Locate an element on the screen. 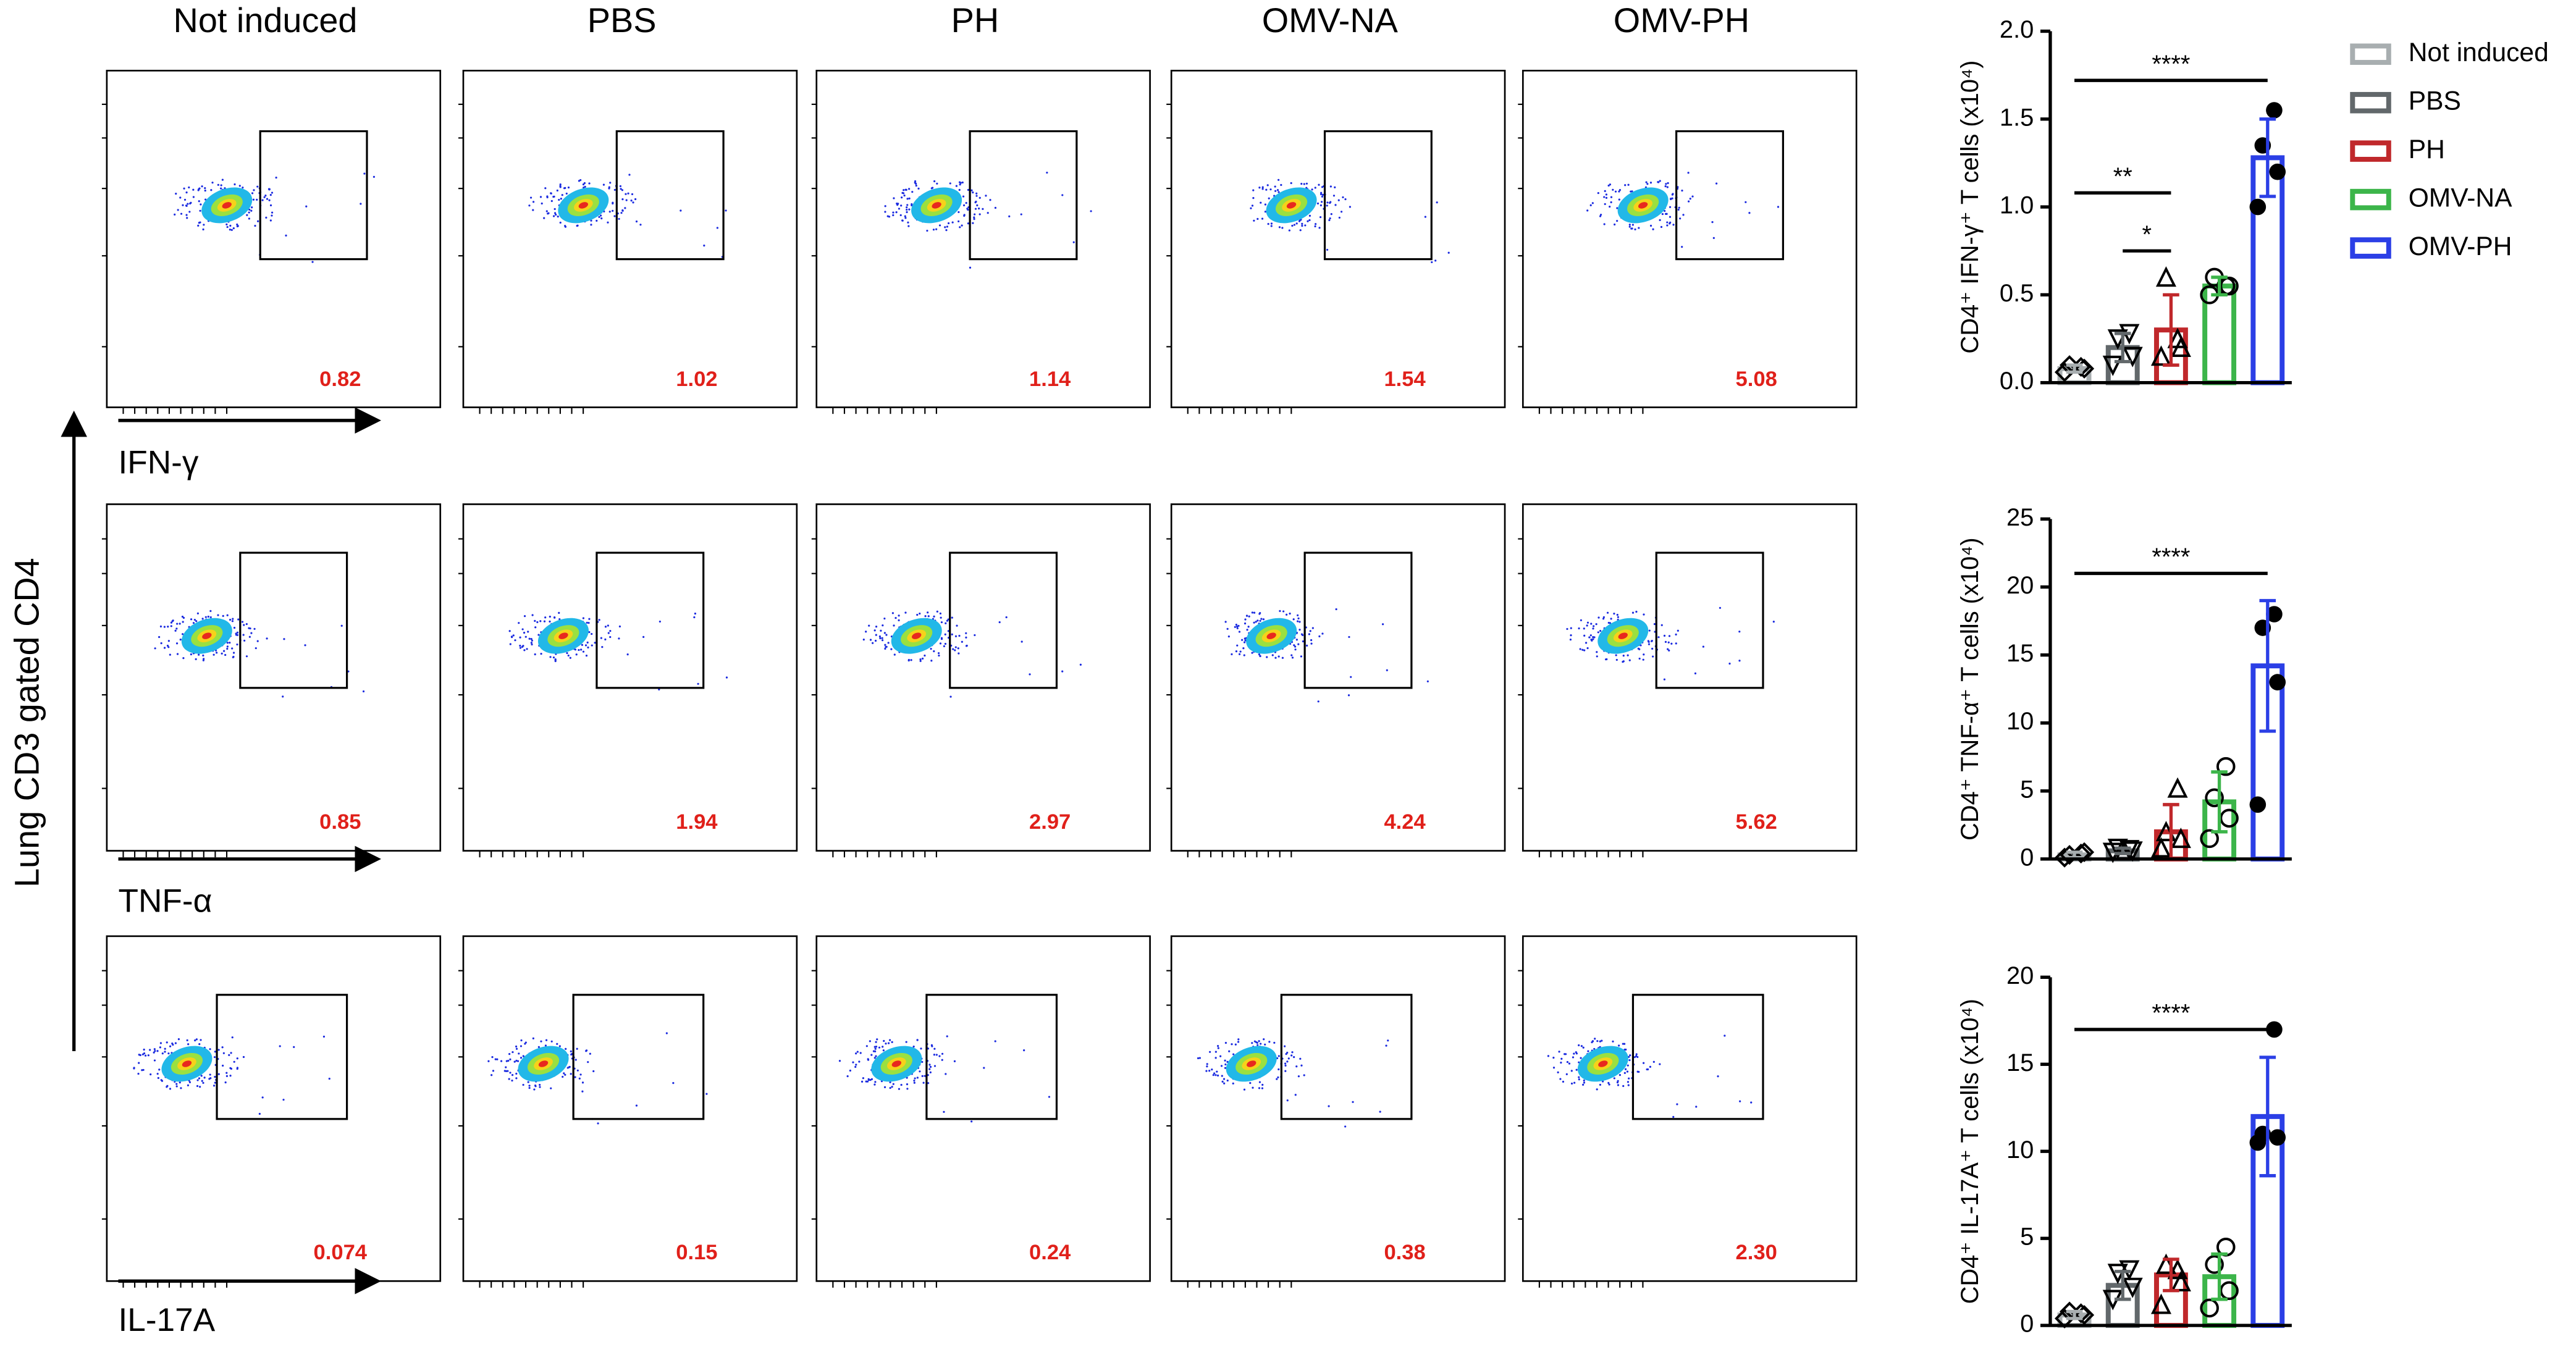  flow-panel is located at coordinates (274, 677).